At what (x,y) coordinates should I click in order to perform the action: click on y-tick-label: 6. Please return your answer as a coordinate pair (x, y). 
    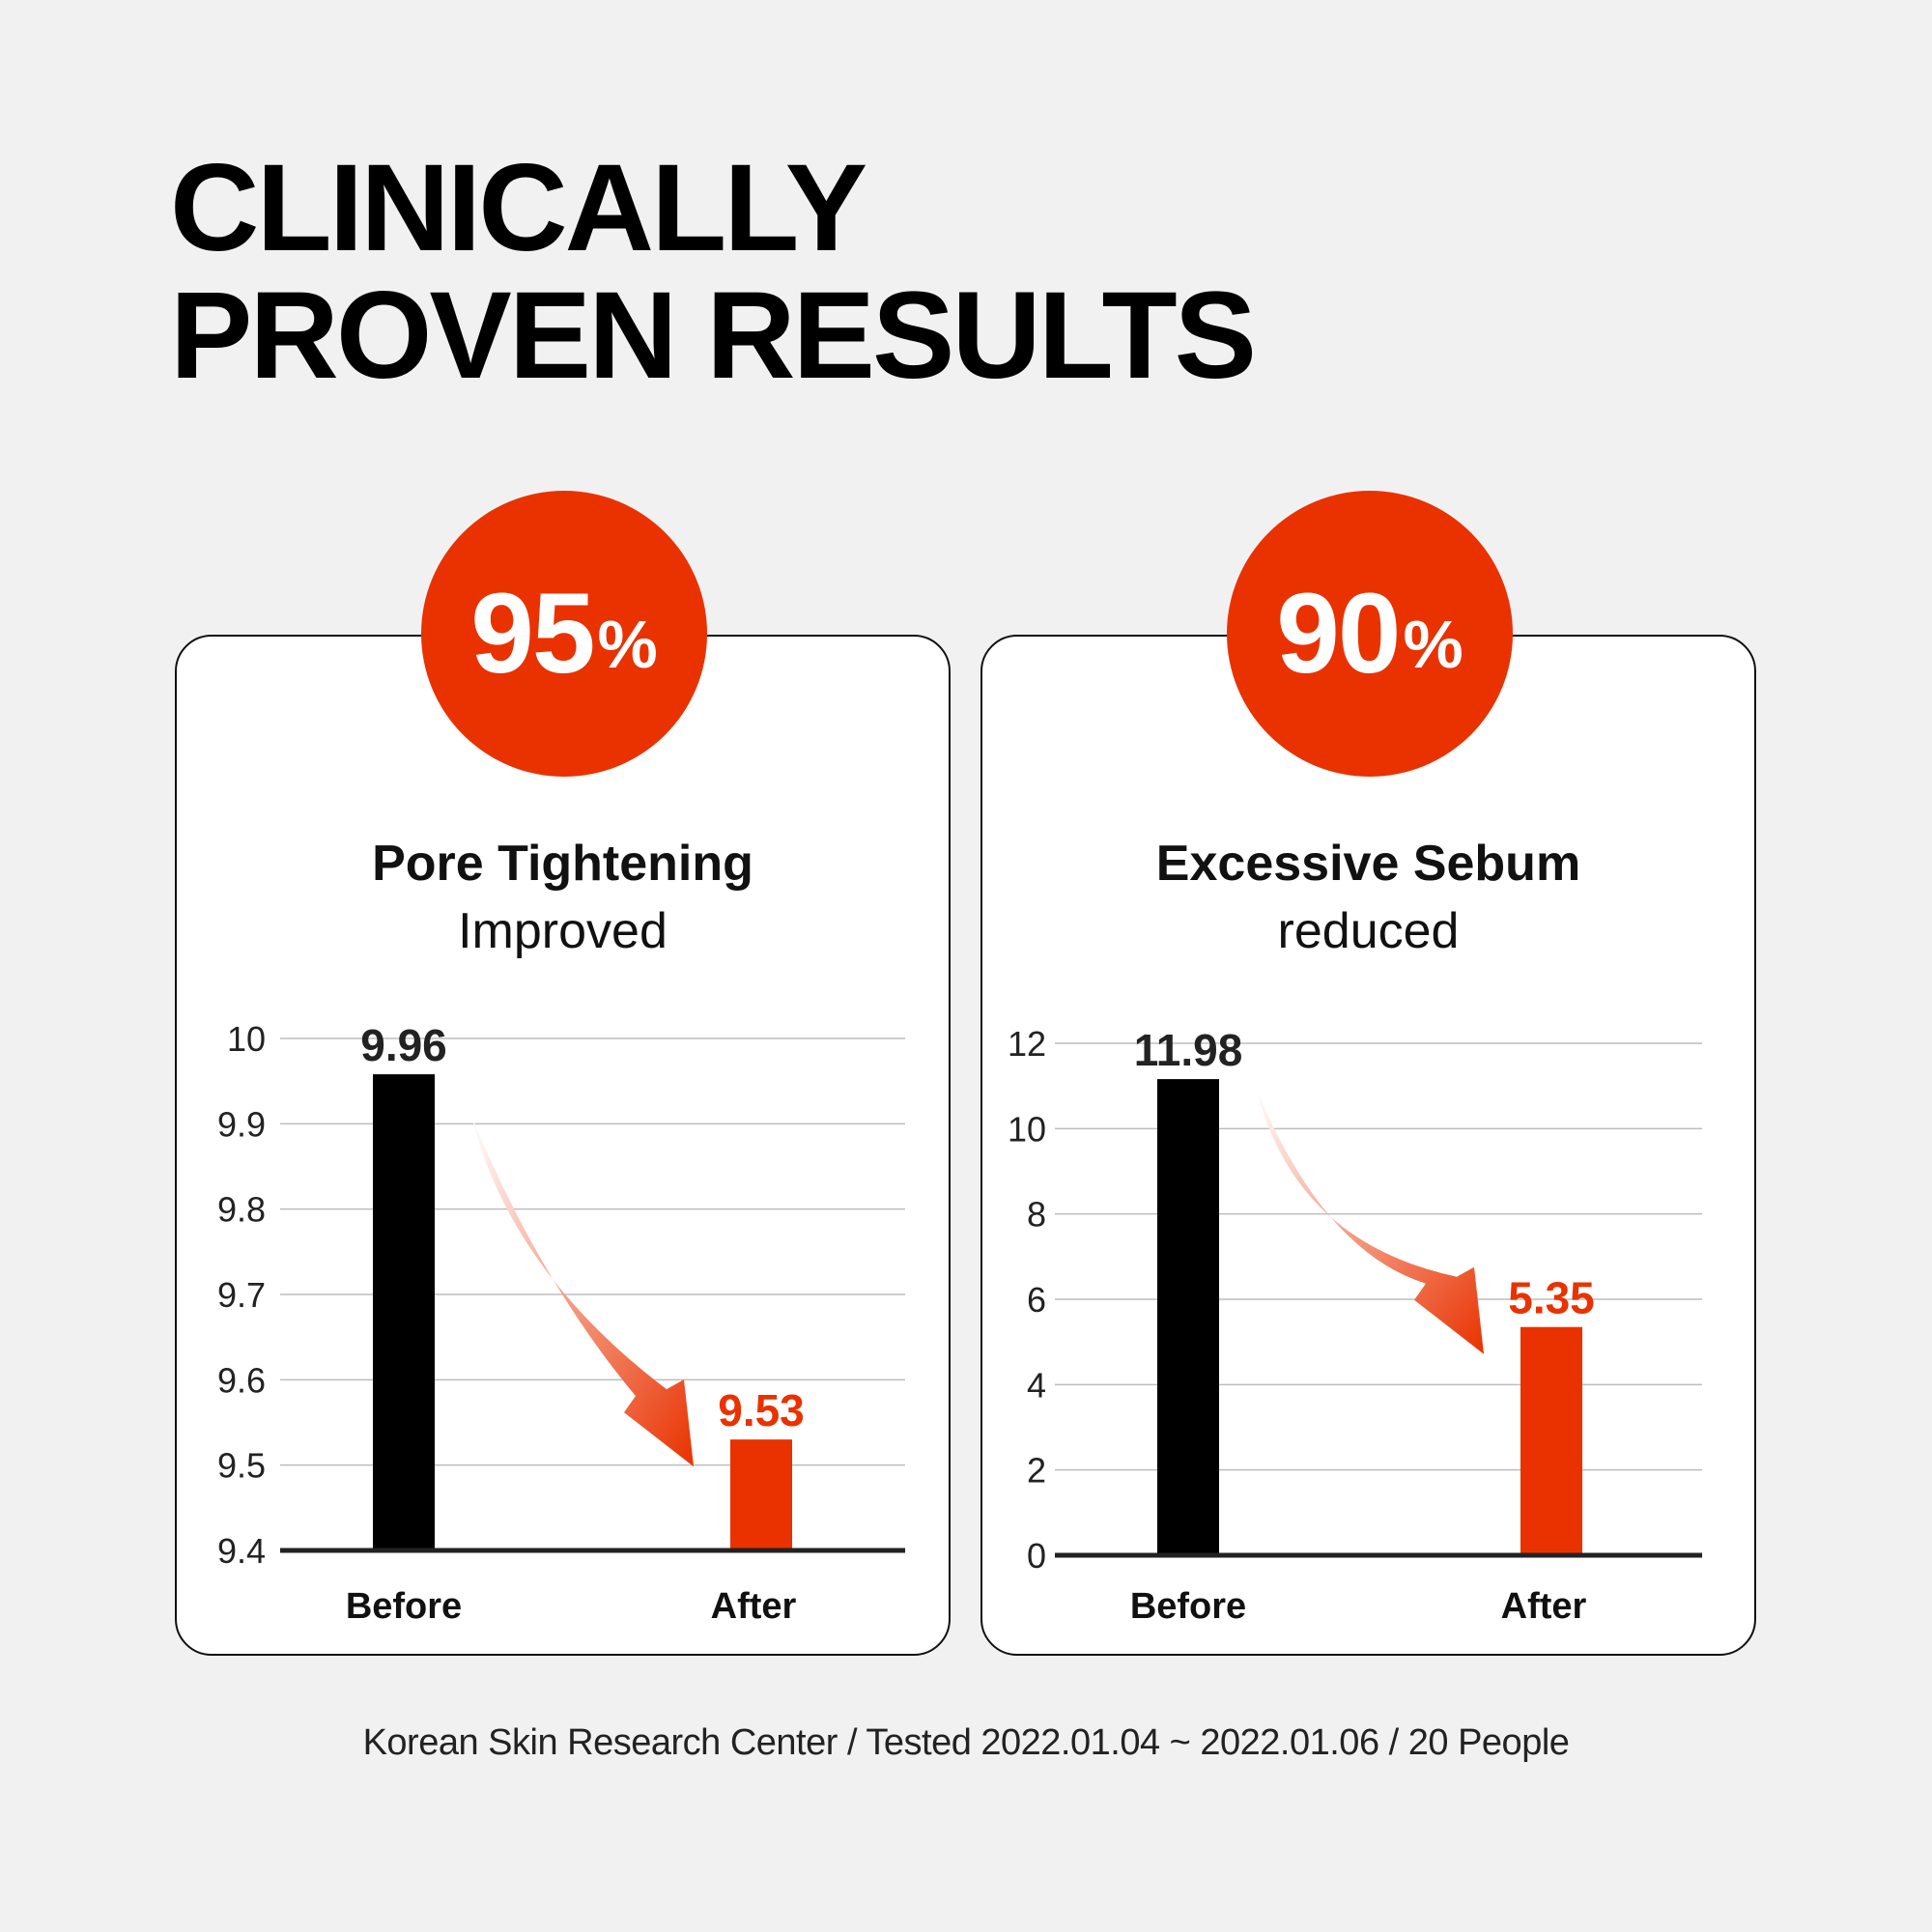
    Looking at the image, I should click on (1036, 1300).